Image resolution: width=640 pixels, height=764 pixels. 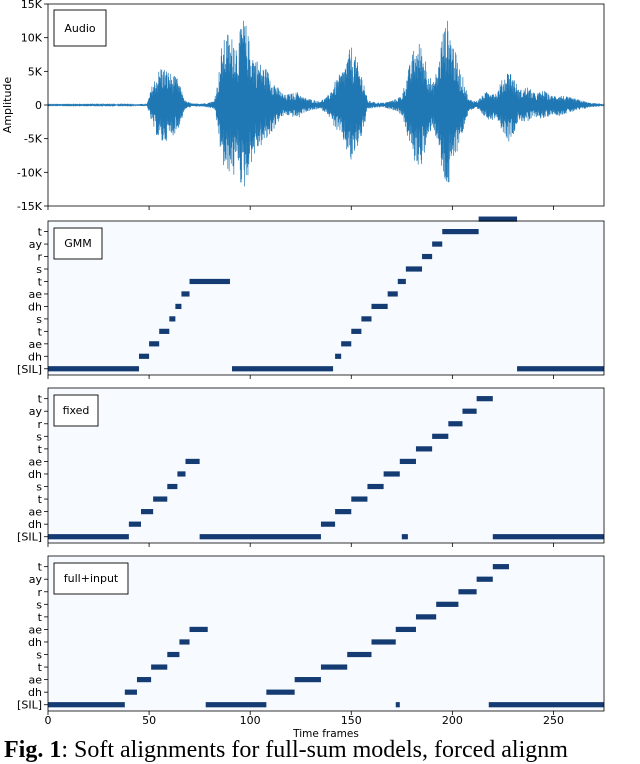 I want to click on xtick-label: 200, so click(x=452, y=720).